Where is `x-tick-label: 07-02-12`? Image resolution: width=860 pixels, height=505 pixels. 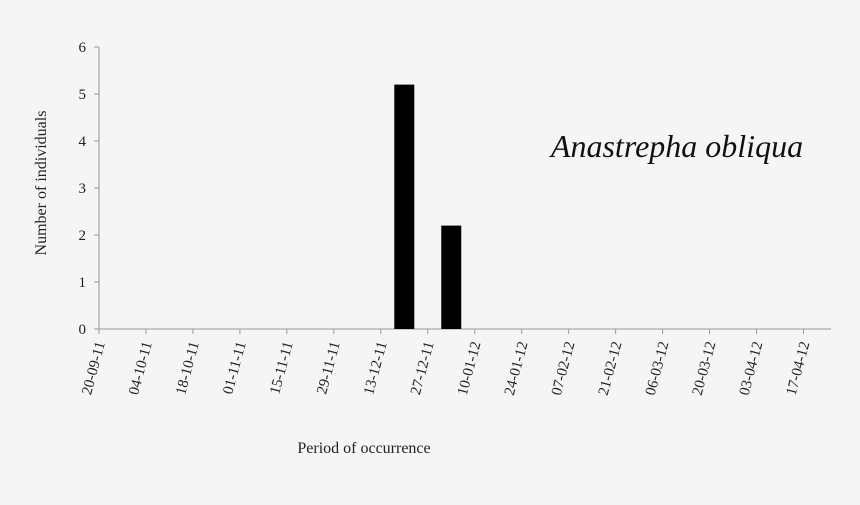 x-tick-label: 07-02-12 is located at coordinates (564, 368).